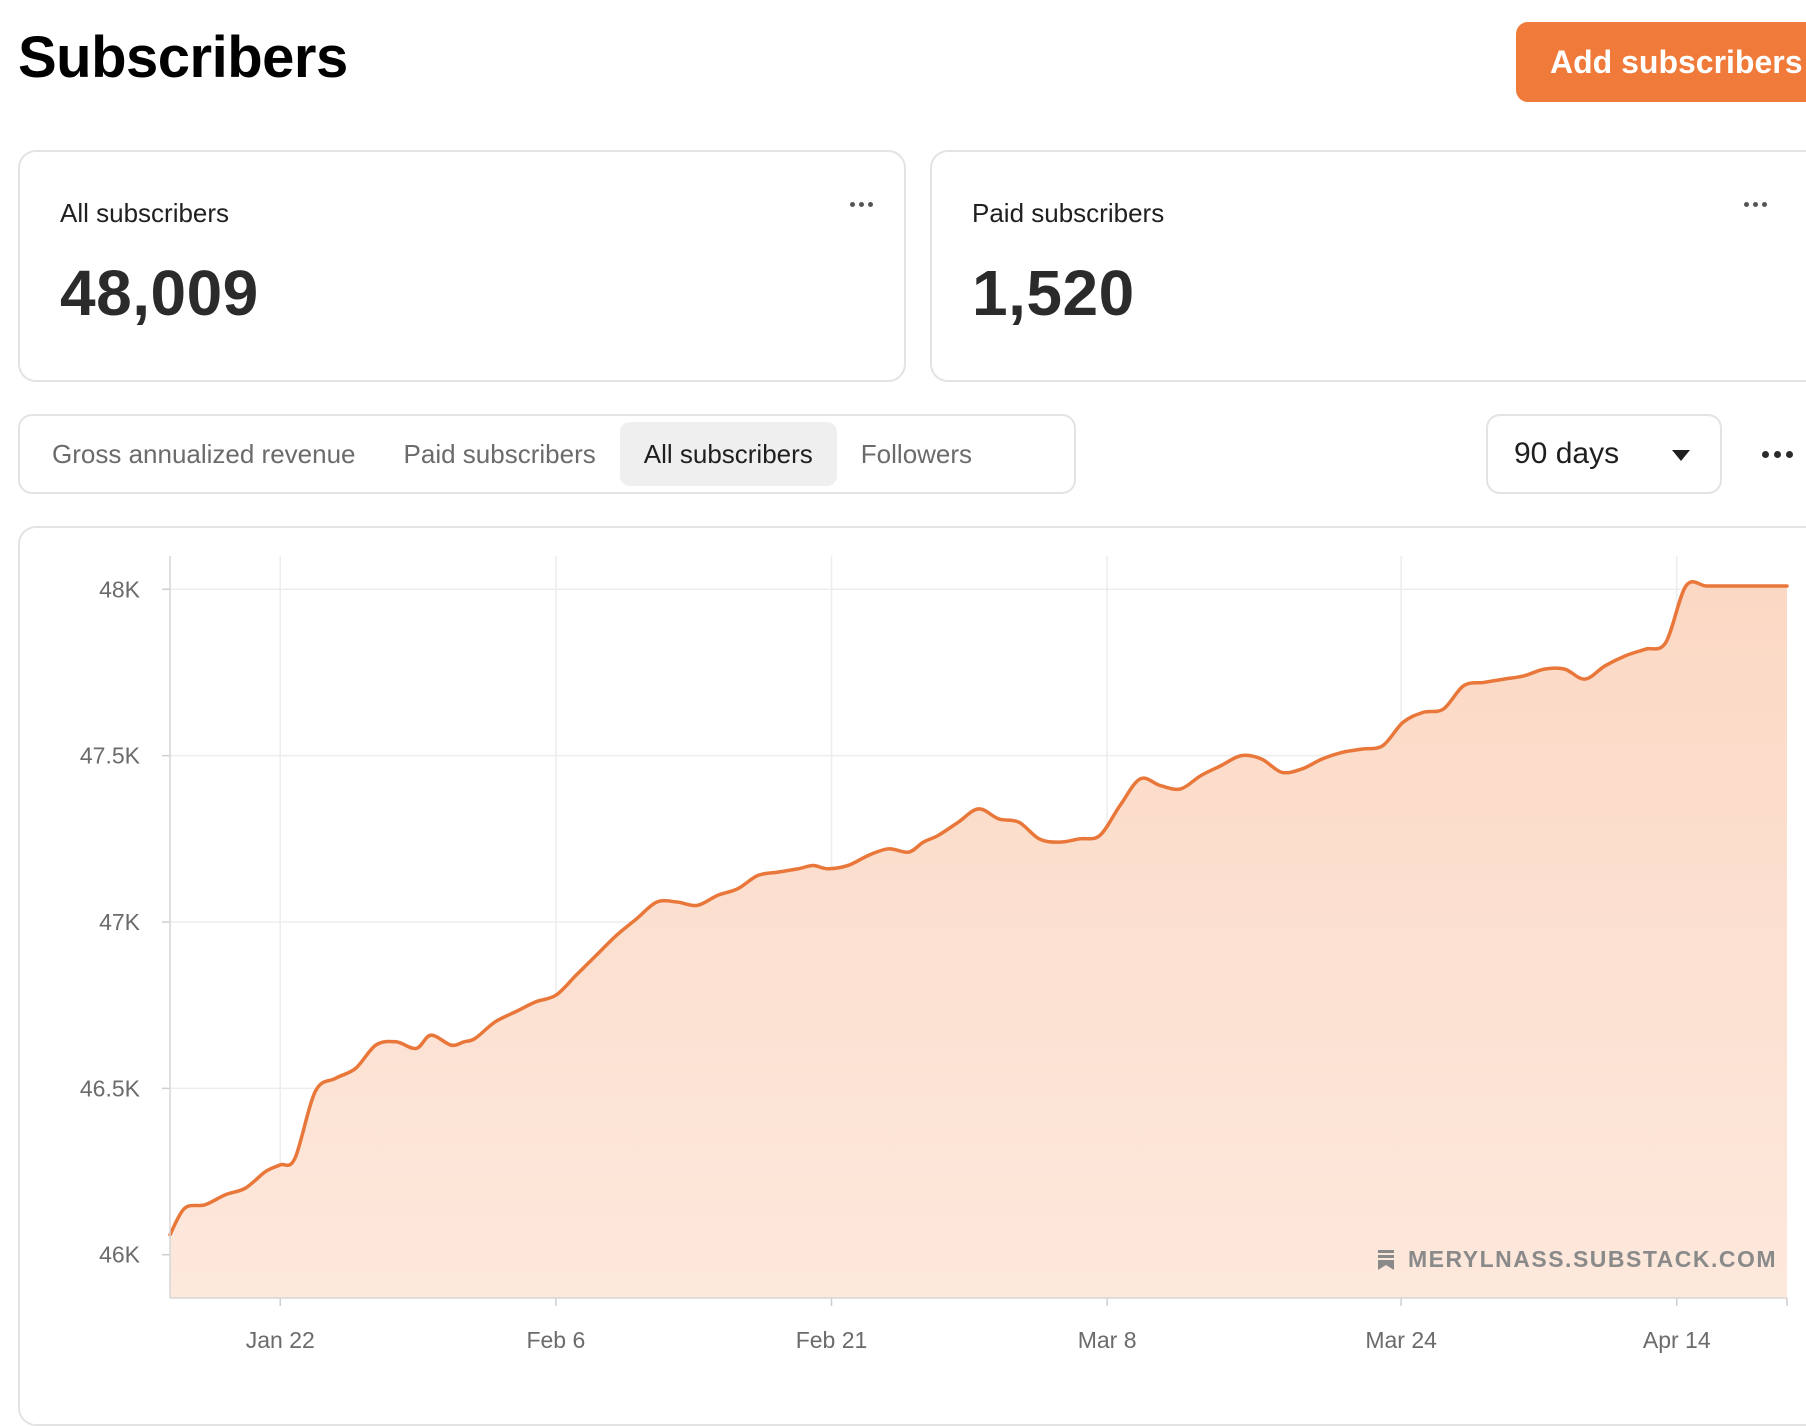  Describe the element at coordinates (204, 453) in the screenshot. I see `tab-gross-annualized-revenue: Gross annualized revenue` at that location.